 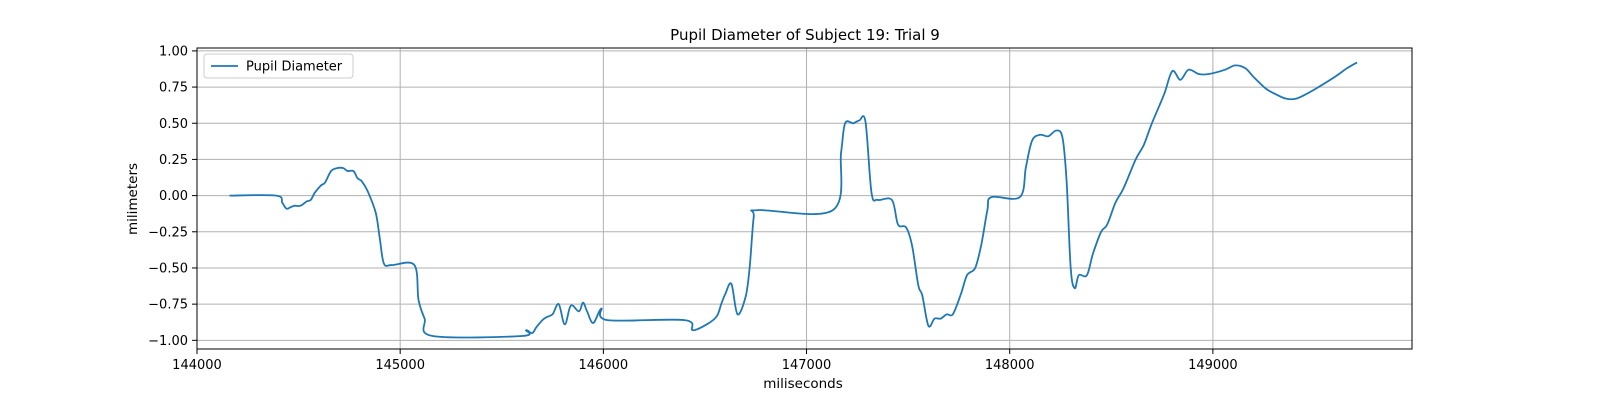 What do you see at coordinates (807, 365) in the screenshot?
I see `x-tick-label: 147000` at bounding box center [807, 365].